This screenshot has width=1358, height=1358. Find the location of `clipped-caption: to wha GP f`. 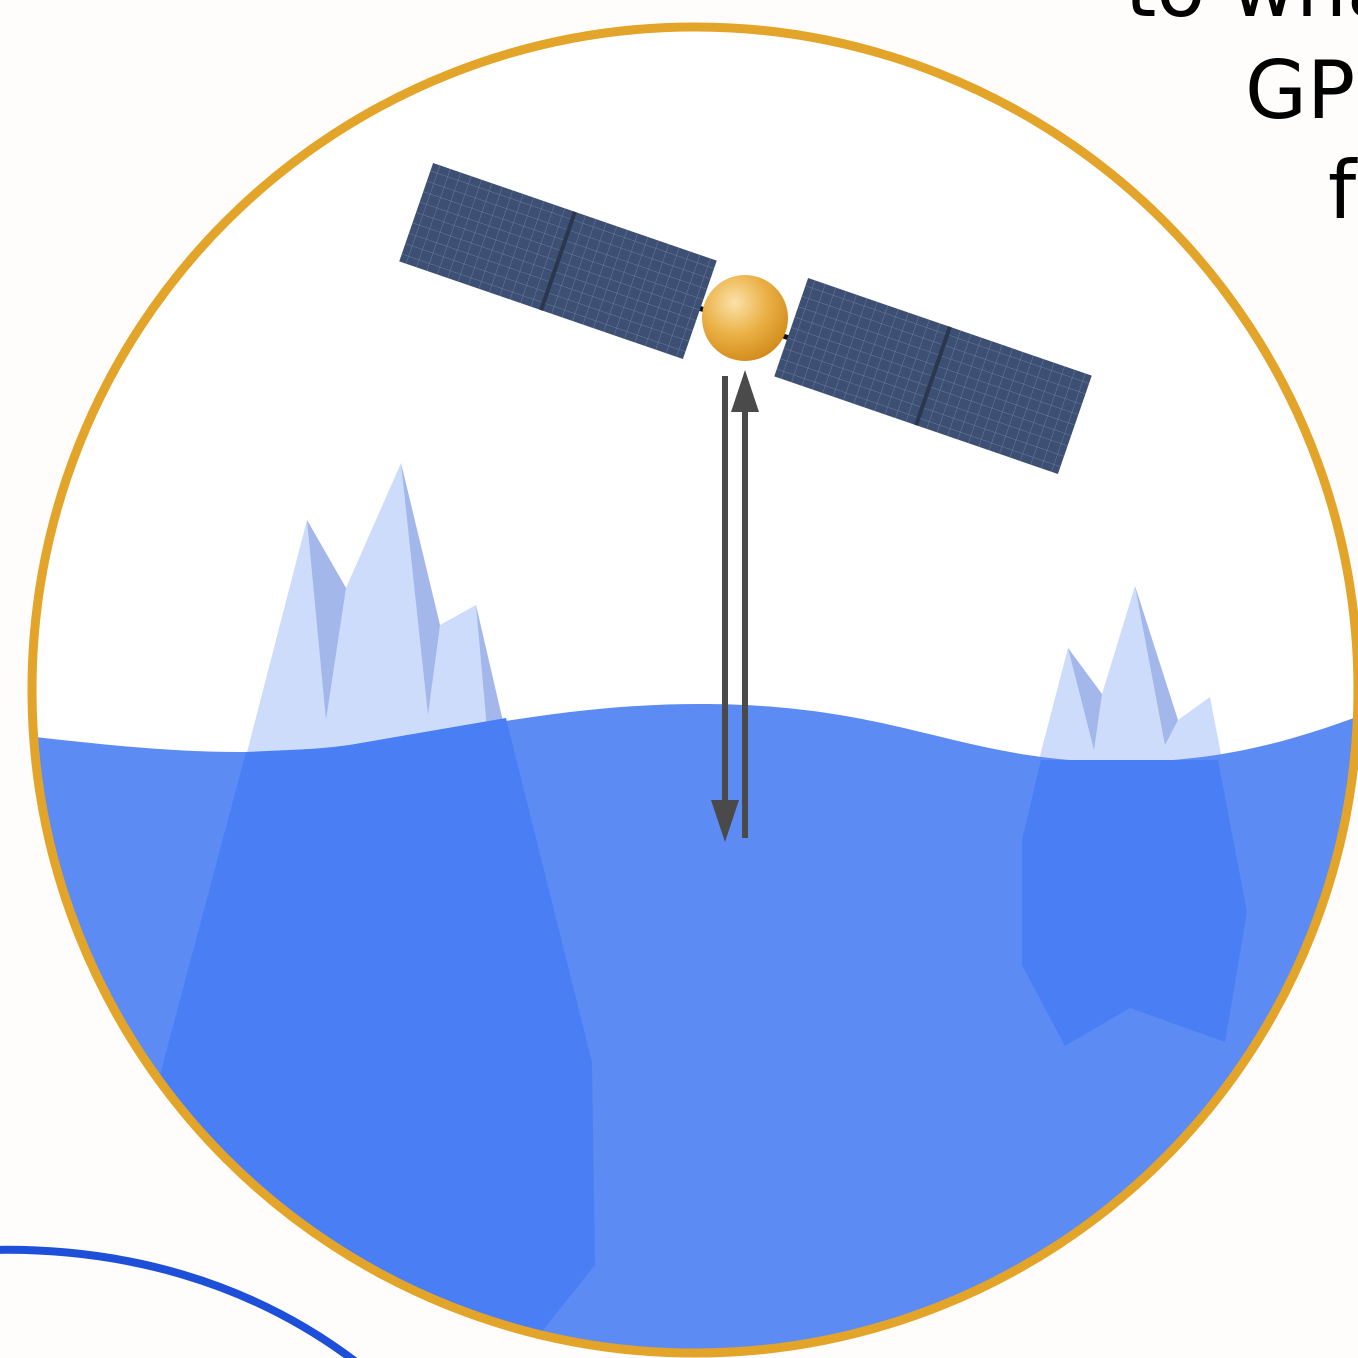

clipped-caption: to wha GP f is located at coordinates (1241, 118).